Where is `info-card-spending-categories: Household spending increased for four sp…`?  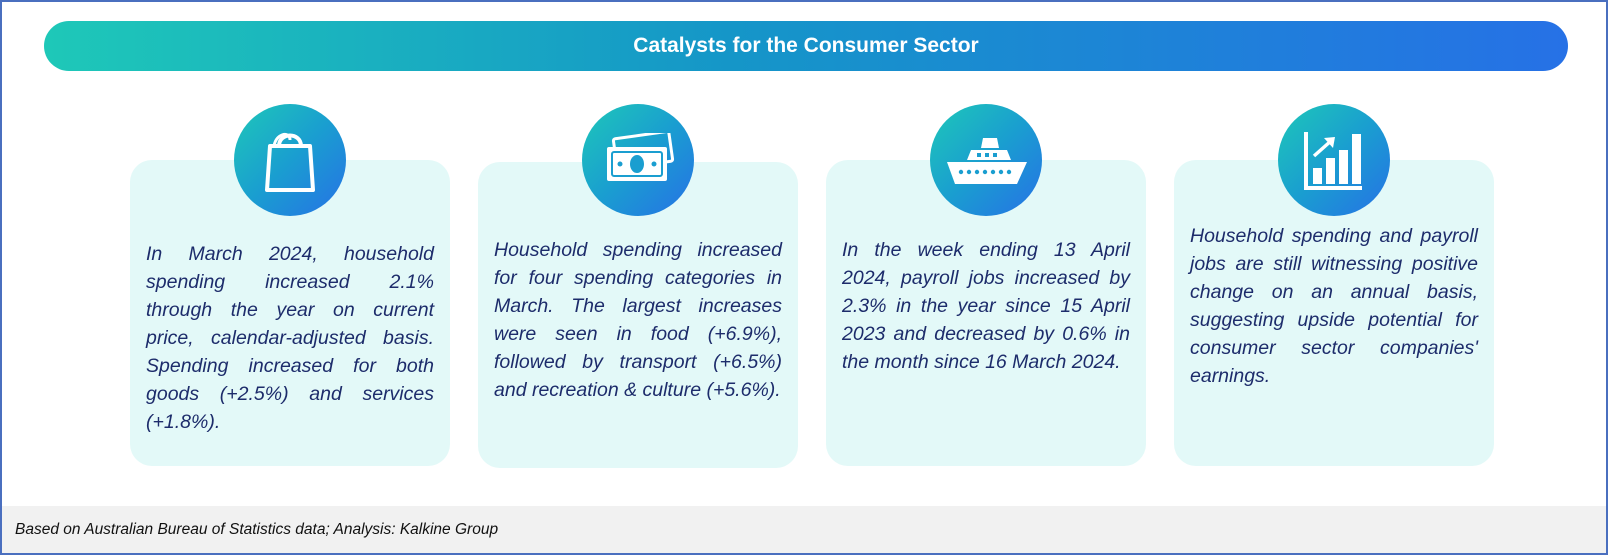
info-card-spending-categories: Household spending increased for four sp… is located at coordinates (638, 315).